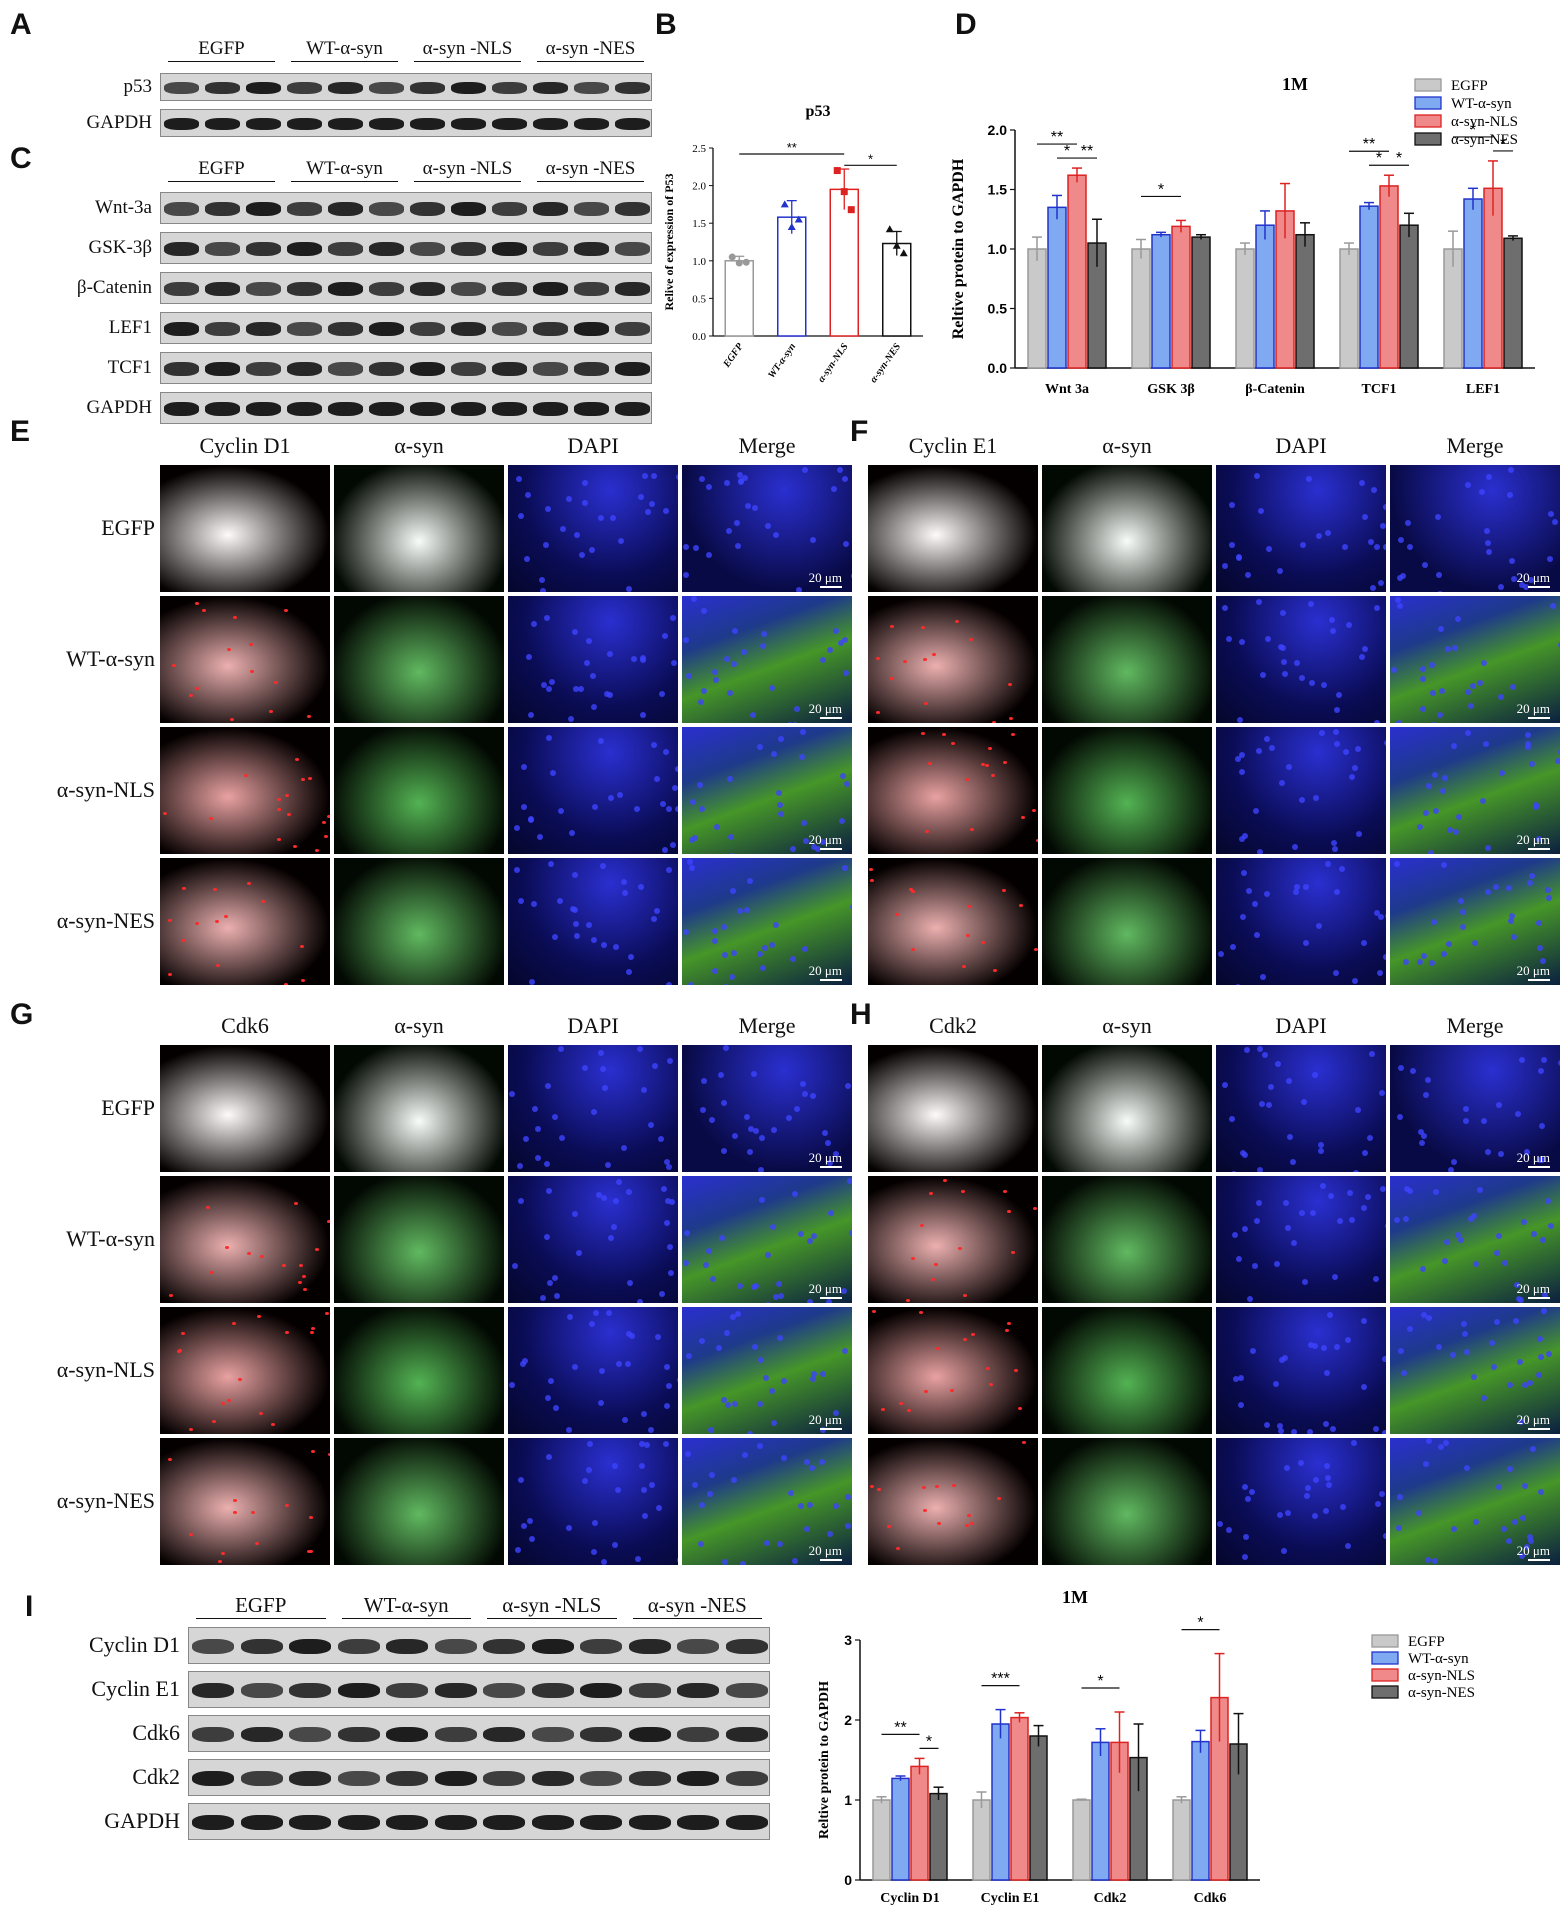 Image resolution: width=1562 pixels, height=1908 pixels. Describe the element at coordinates (29, 1606) in the screenshot. I see `panel-label-i: I` at that location.